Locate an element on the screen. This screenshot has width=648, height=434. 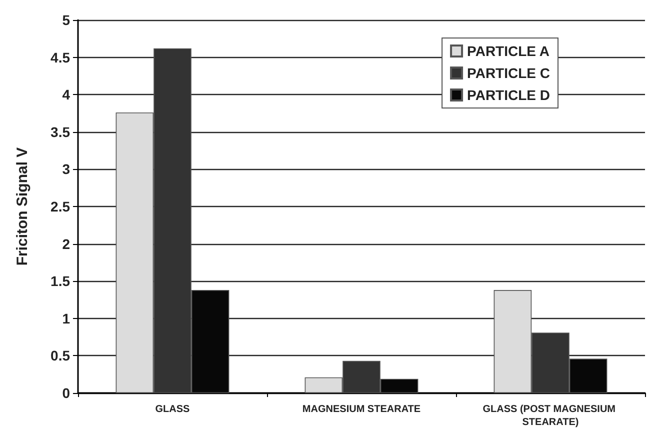
y-tick-label: 5 is located at coordinates (66, 20).